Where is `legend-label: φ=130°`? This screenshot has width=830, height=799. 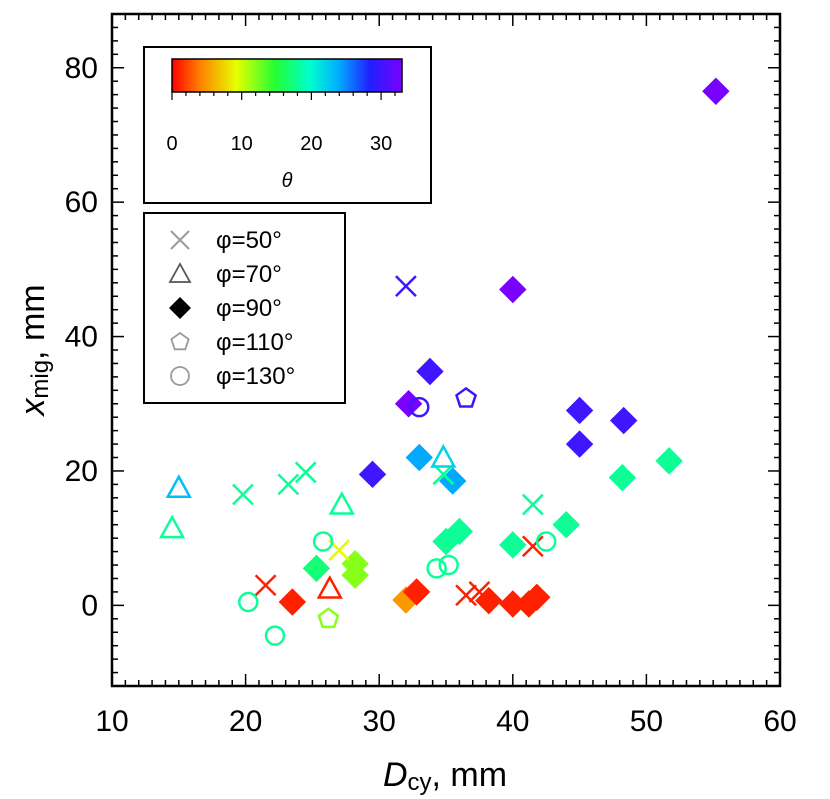 legend-label: φ=130° is located at coordinates (255, 376).